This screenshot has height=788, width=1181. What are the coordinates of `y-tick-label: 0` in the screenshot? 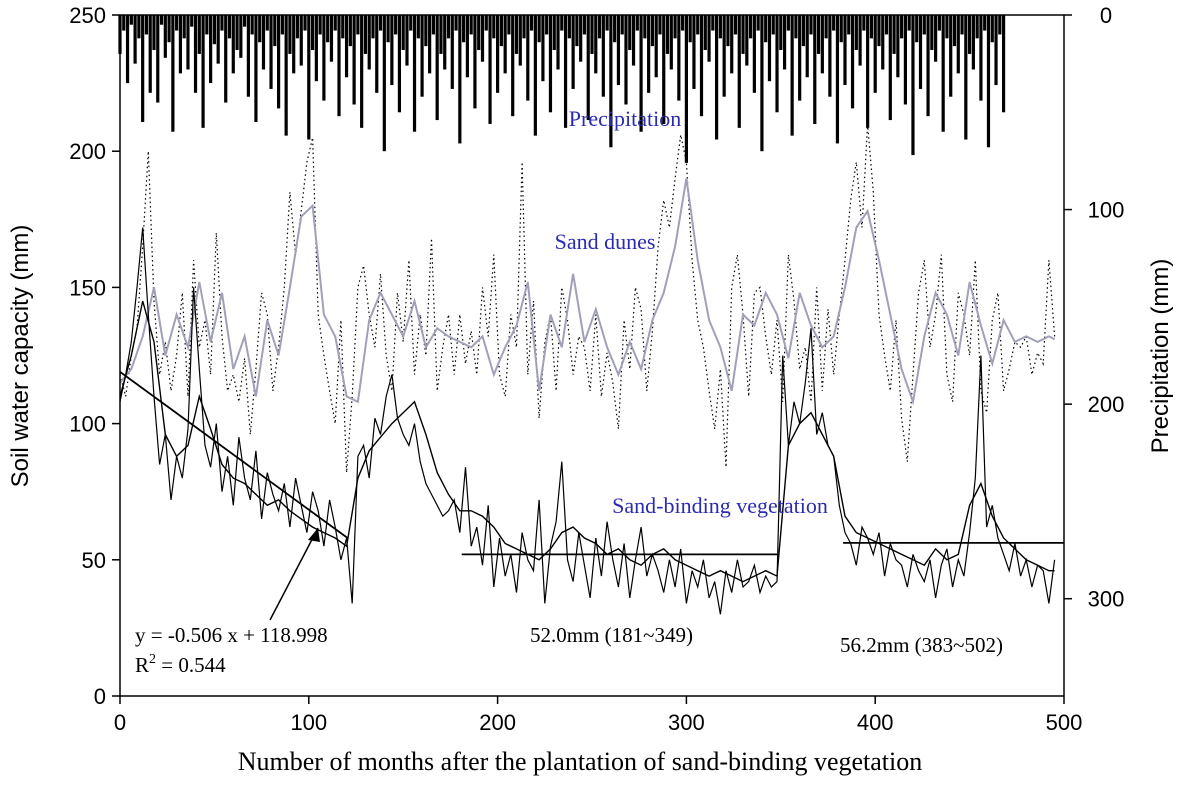 It's located at (100, 696).